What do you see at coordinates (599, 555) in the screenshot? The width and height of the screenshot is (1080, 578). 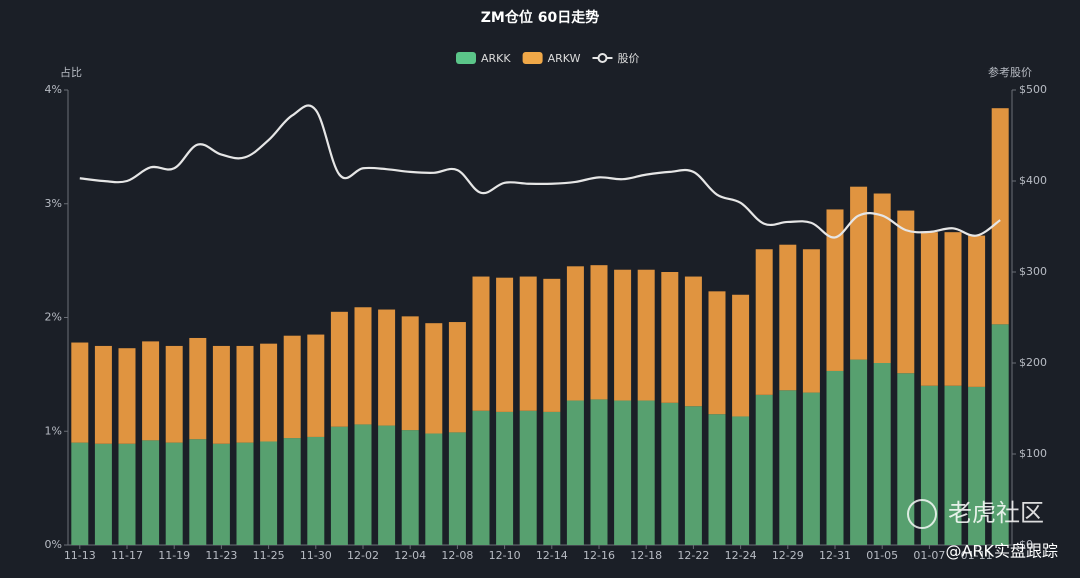 I see `x-tick-label: 12-16` at bounding box center [599, 555].